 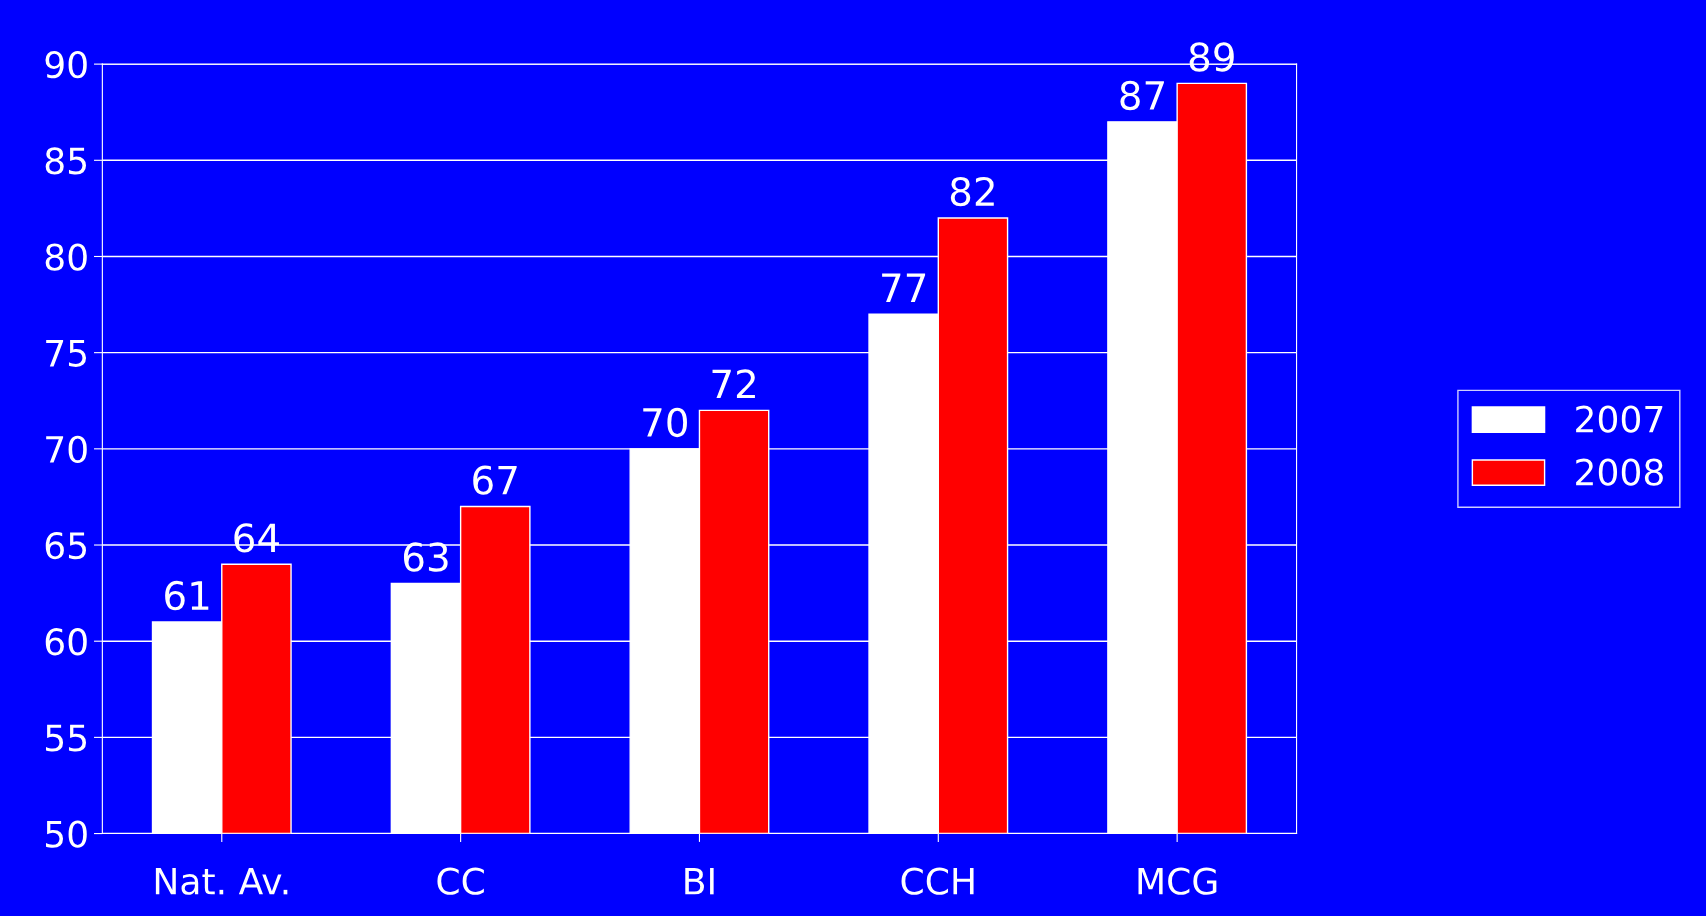 What do you see at coordinates (1619, 472) in the screenshot?
I see `legend-label: 2008` at bounding box center [1619, 472].